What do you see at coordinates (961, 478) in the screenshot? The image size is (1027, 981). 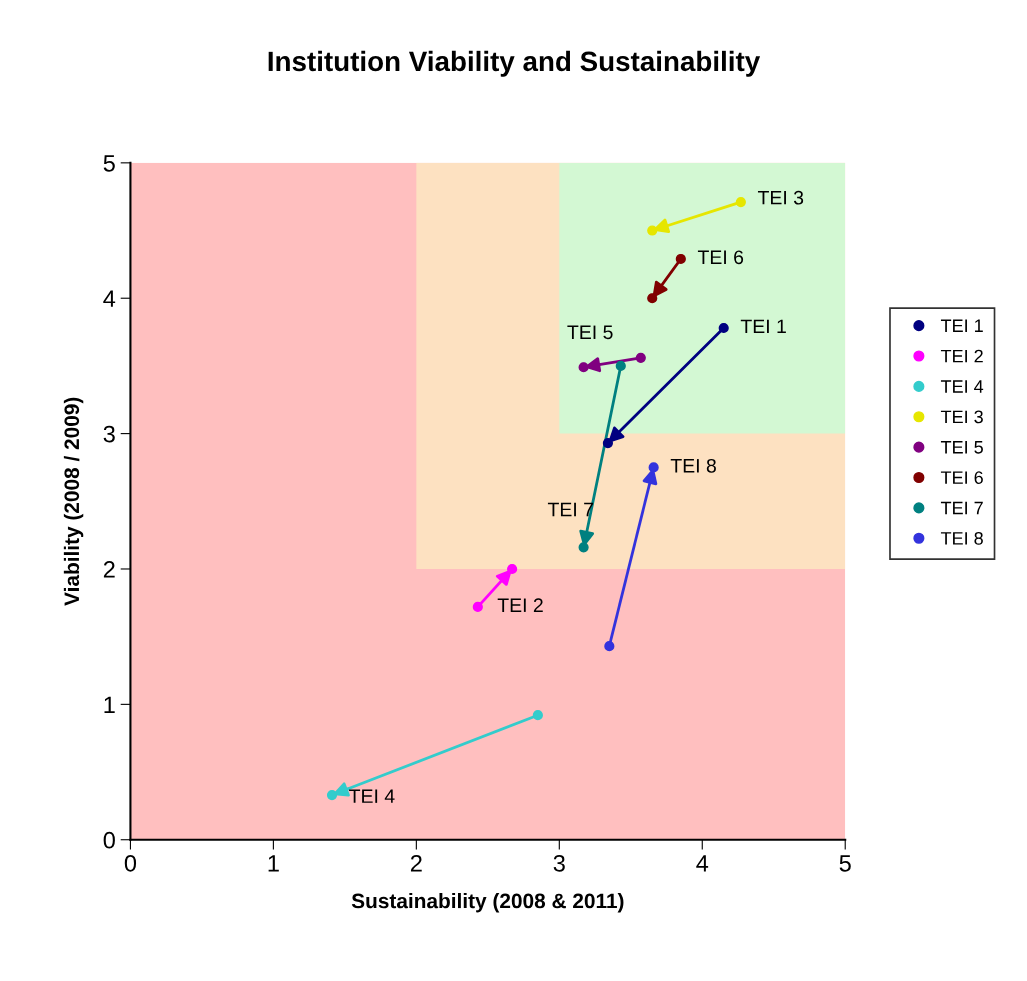 I see `legend-label: TEI 6` at bounding box center [961, 478].